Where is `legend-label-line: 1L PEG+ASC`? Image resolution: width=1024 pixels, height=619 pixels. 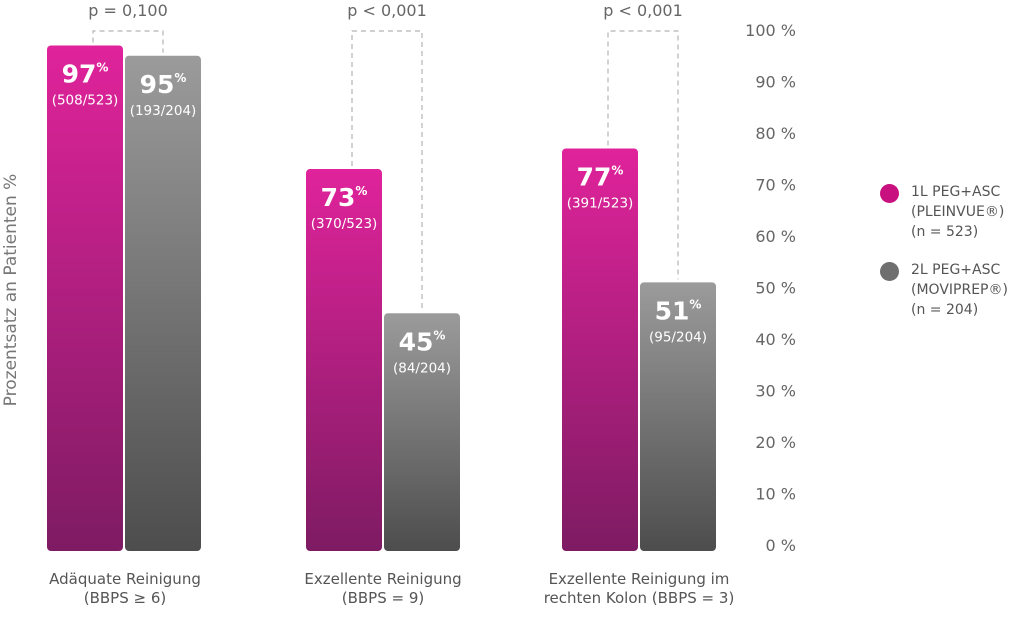 legend-label-line: 1L PEG+ASC is located at coordinates (956, 192).